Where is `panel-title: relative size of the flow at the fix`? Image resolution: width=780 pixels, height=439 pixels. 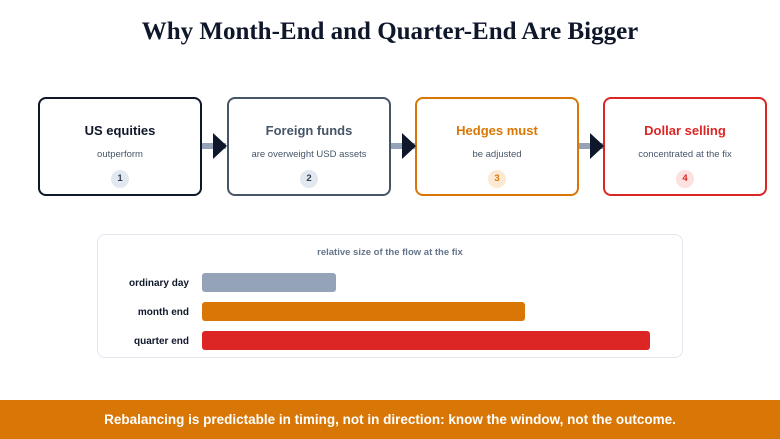
panel-title: relative size of the flow at the fix is located at coordinates (390, 252).